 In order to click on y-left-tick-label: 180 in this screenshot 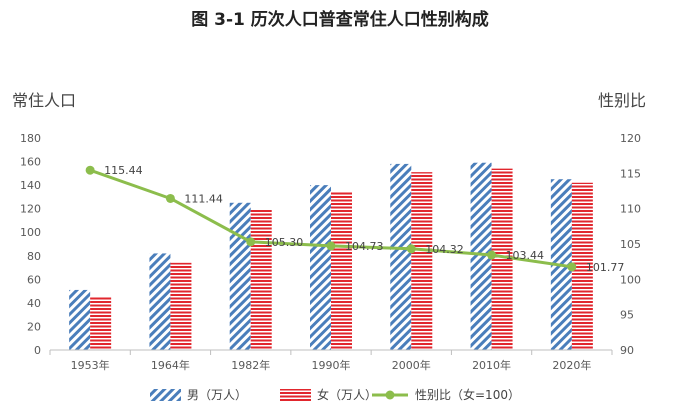, I will do `click(30, 138)`.